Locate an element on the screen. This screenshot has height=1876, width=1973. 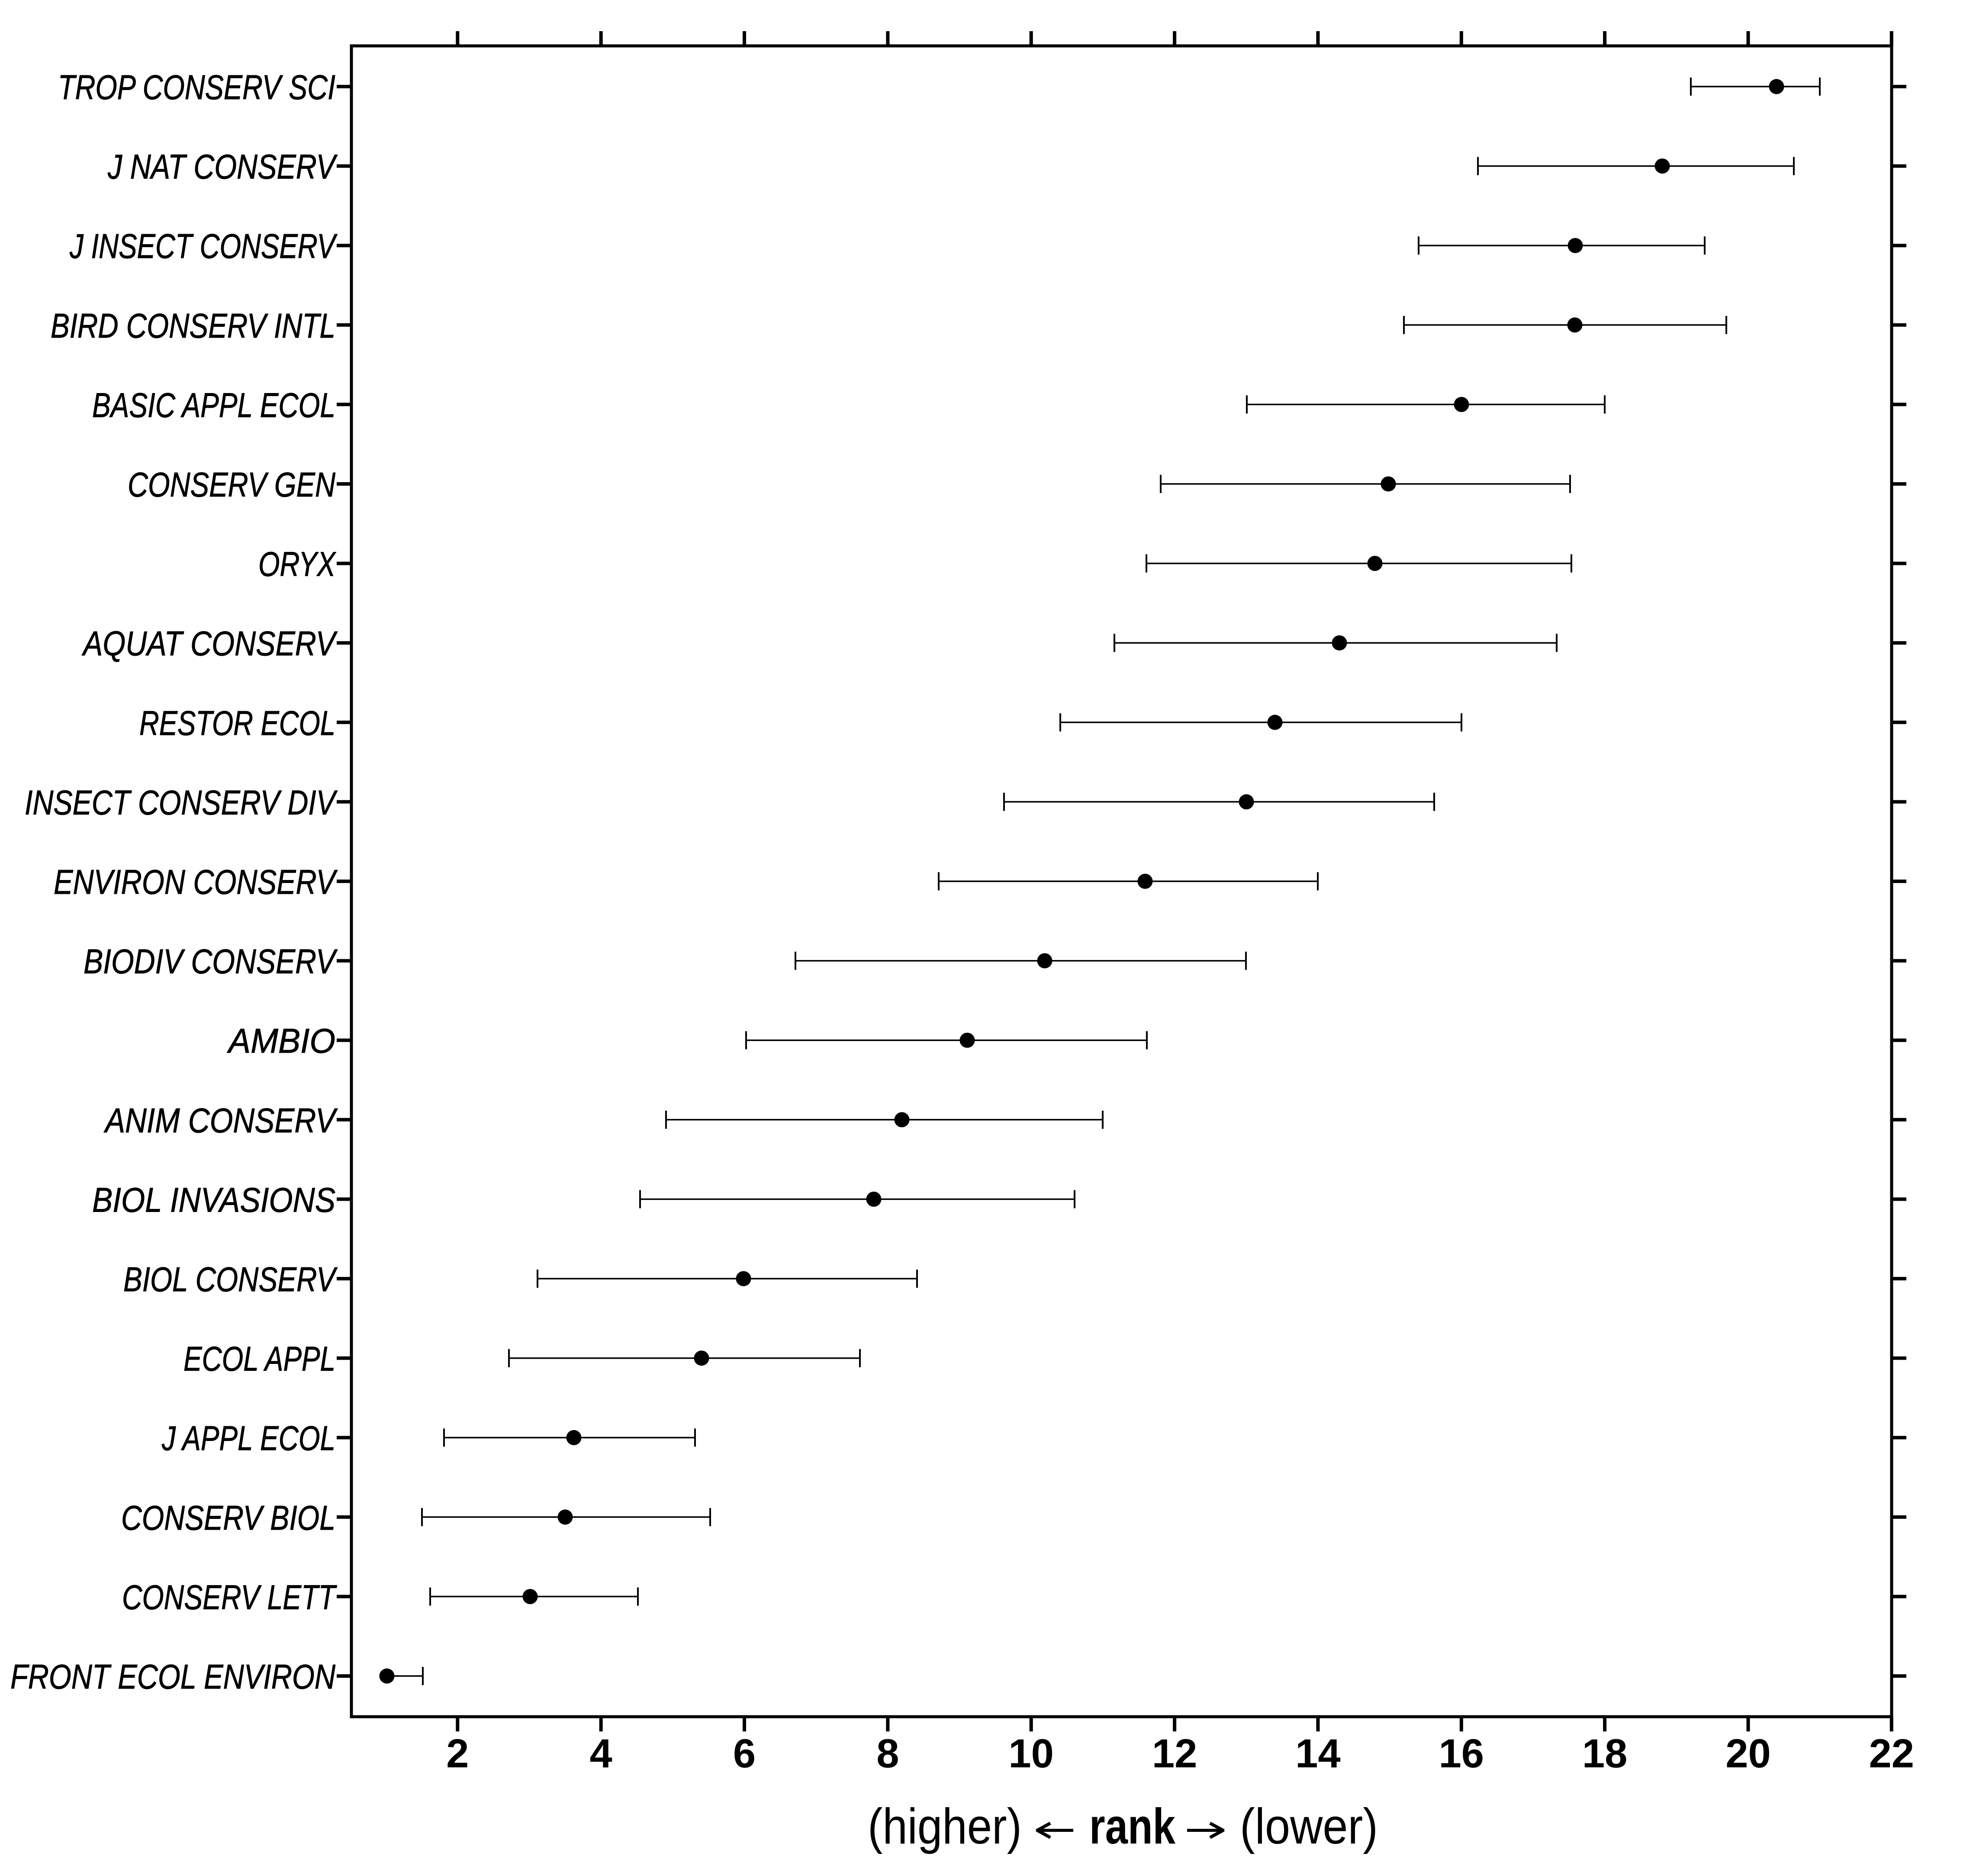
svg-text: BASIC APPL ECOL is located at coordinates (213, 405).